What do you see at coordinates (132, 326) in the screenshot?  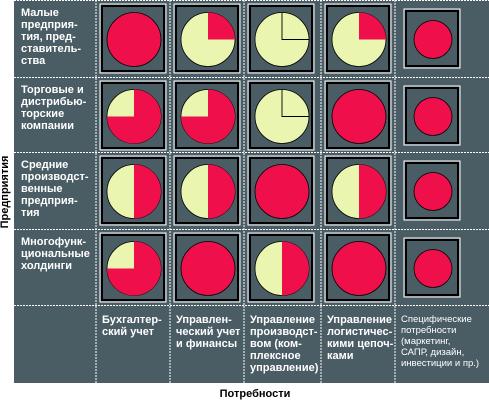 I see `column-label-1: Бухгалтер- ский учет` at bounding box center [132, 326].